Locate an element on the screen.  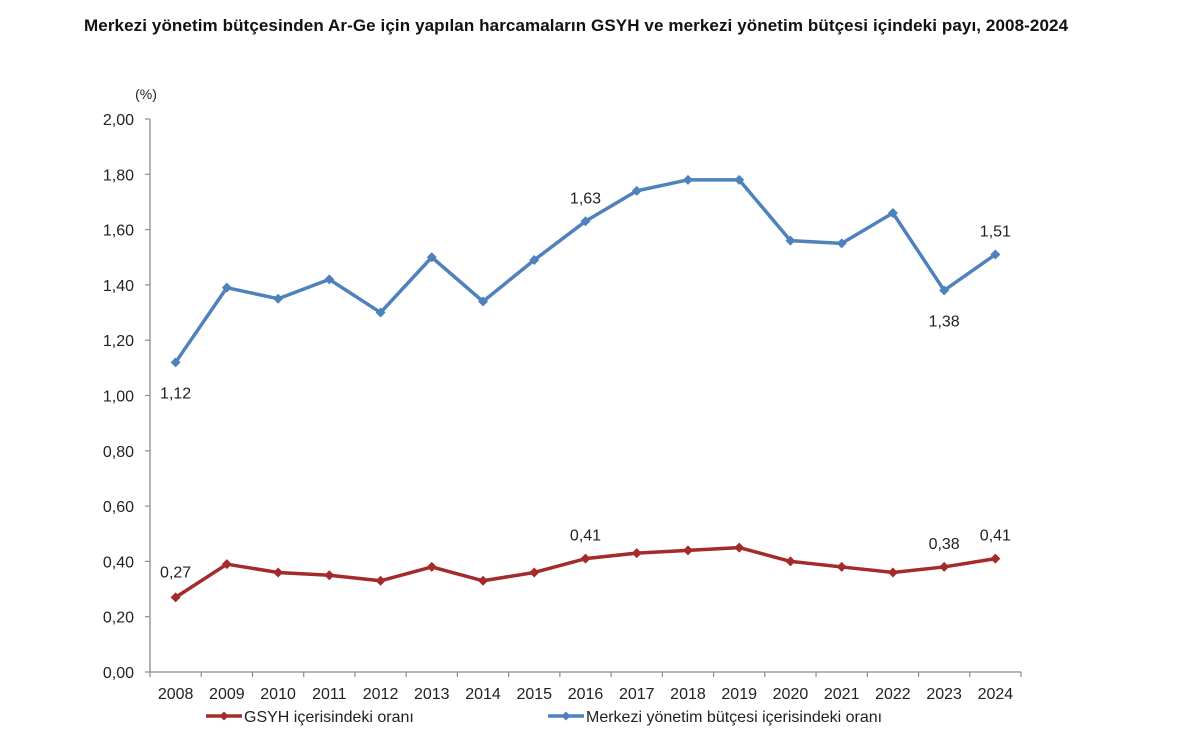
x-tick-label: 2012 is located at coordinates (381, 694).